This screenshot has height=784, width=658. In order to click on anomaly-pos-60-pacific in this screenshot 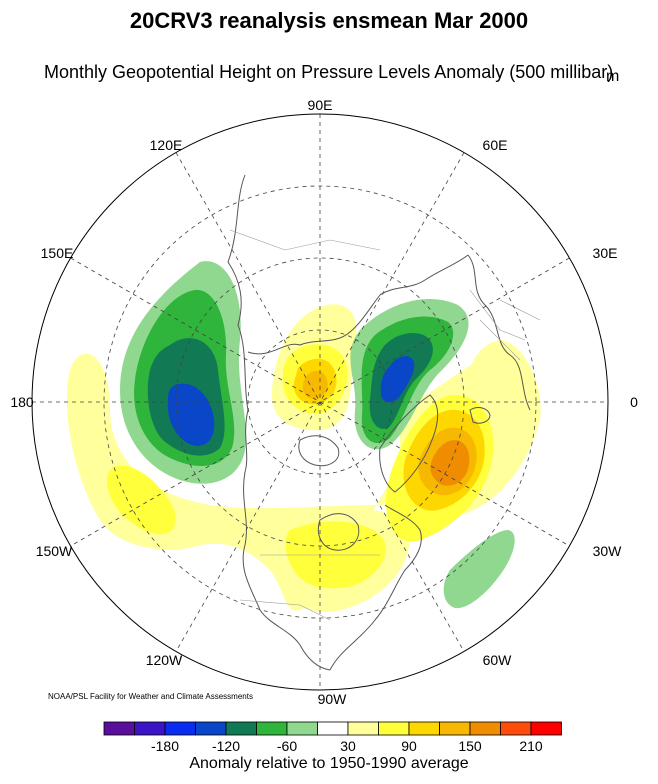, I will do `click(141, 500)`.